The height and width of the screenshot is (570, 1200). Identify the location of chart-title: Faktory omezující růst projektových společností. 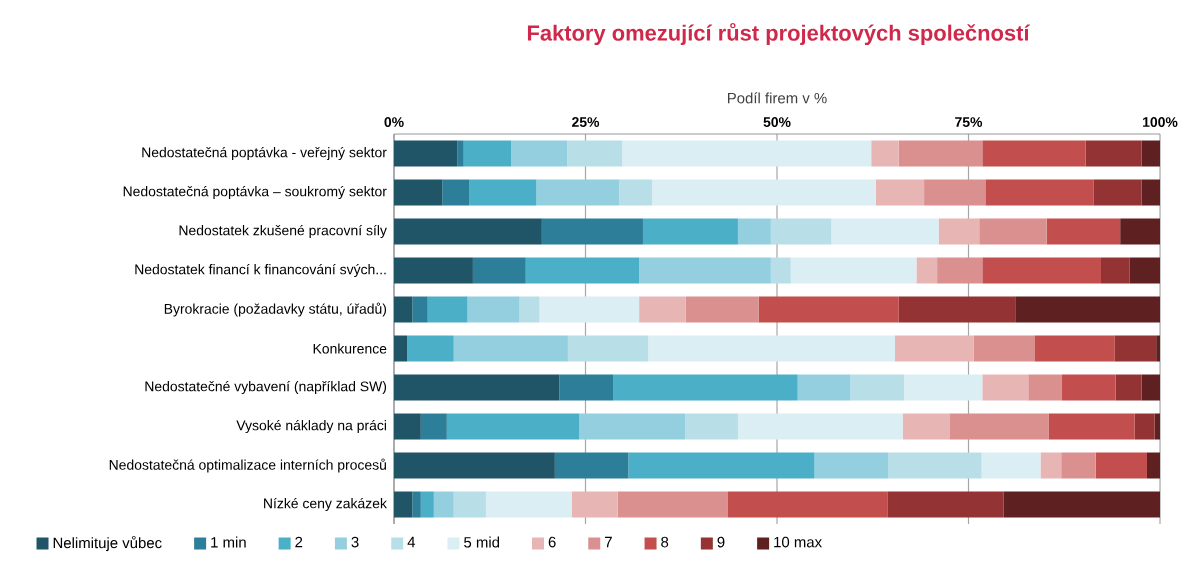
(779, 34).